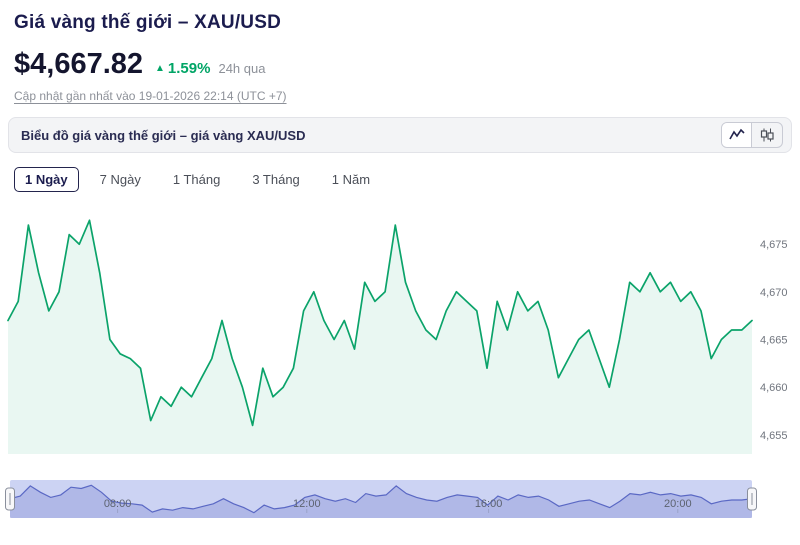  What do you see at coordinates (774, 436) in the screenshot?
I see `svg-text: 4,655` at bounding box center [774, 436].